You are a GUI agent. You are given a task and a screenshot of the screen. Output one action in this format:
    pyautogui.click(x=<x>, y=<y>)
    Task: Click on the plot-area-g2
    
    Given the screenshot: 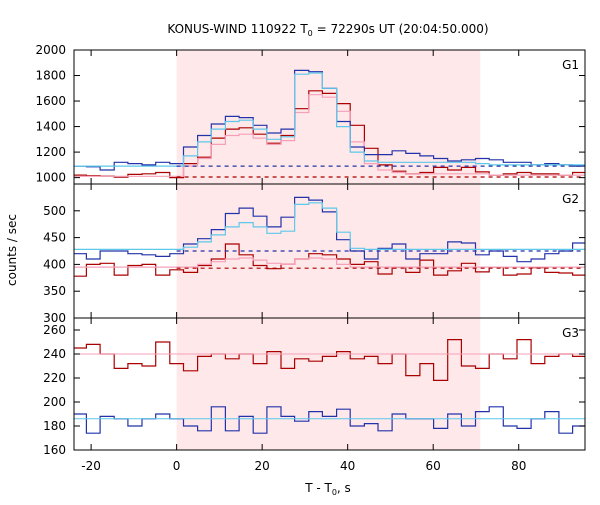 What is the action you would take?
    pyautogui.click(x=329, y=236)
    